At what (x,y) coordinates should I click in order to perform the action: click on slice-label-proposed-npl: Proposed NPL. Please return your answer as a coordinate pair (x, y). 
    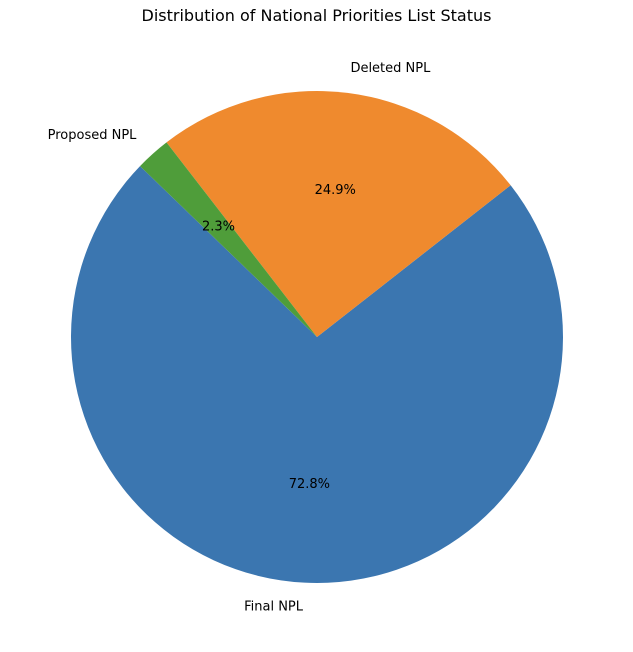
    Looking at the image, I should click on (93, 135).